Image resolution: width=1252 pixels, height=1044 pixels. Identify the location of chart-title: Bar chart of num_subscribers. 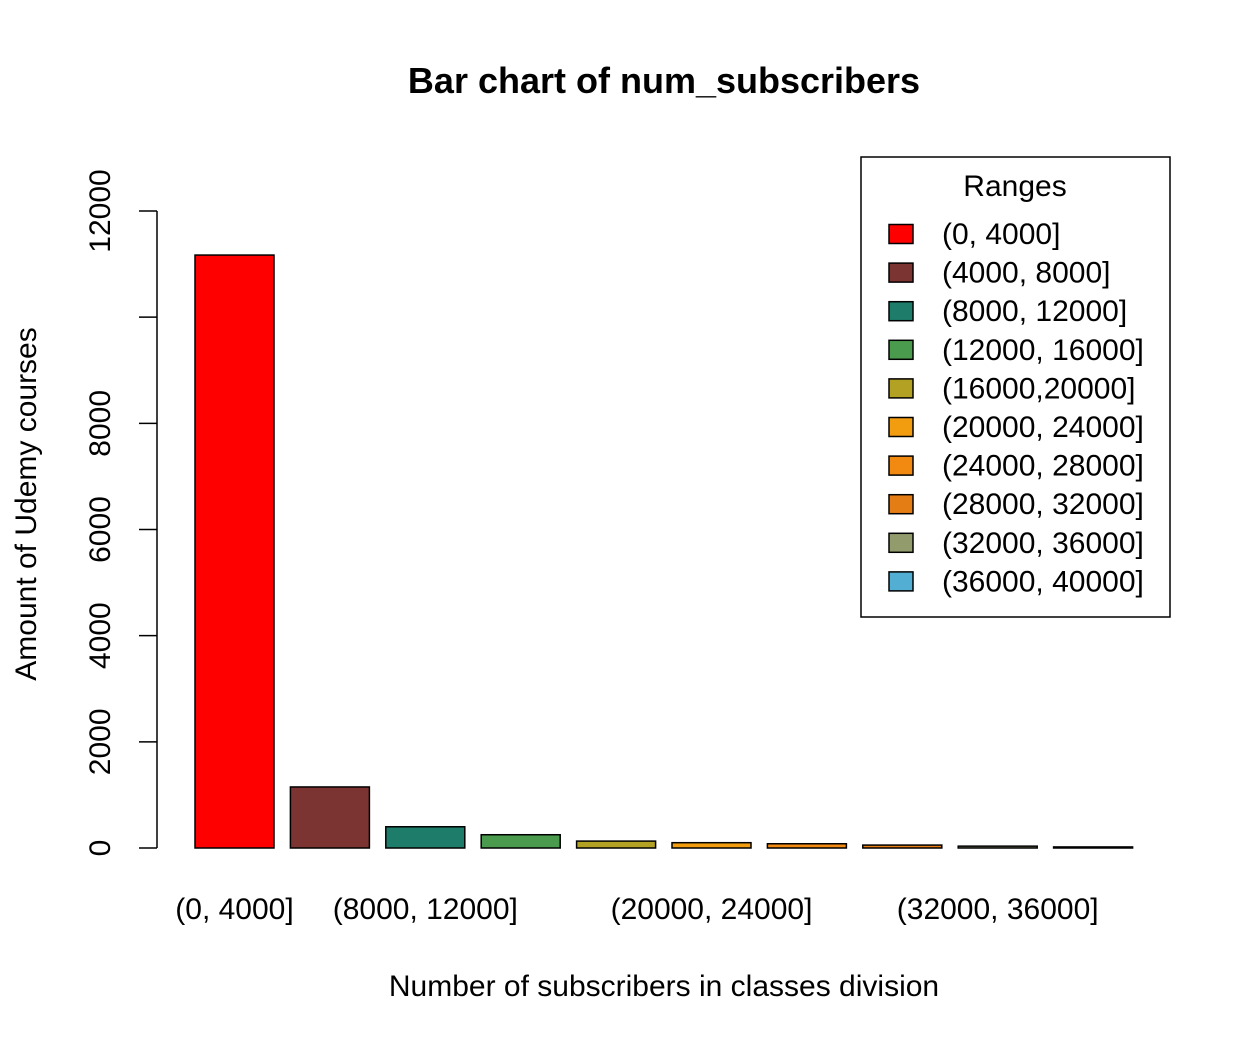
(664, 80).